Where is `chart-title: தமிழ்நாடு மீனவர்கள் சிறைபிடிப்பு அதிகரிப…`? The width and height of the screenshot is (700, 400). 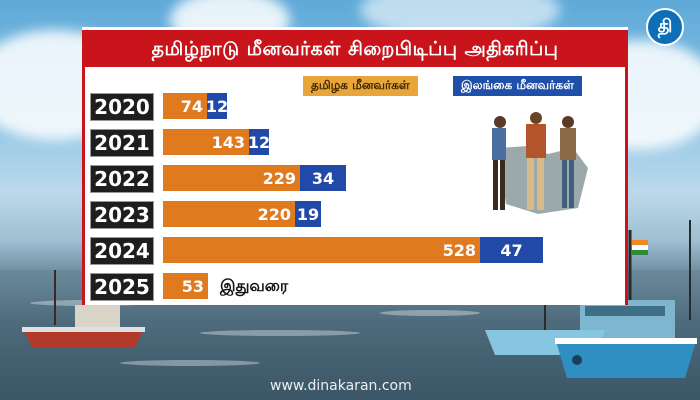 chart-title: தமிழ்நாடு மீனவர்கள் சிறைபிடிப்பு அதிகரிப… is located at coordinates (355, 48).